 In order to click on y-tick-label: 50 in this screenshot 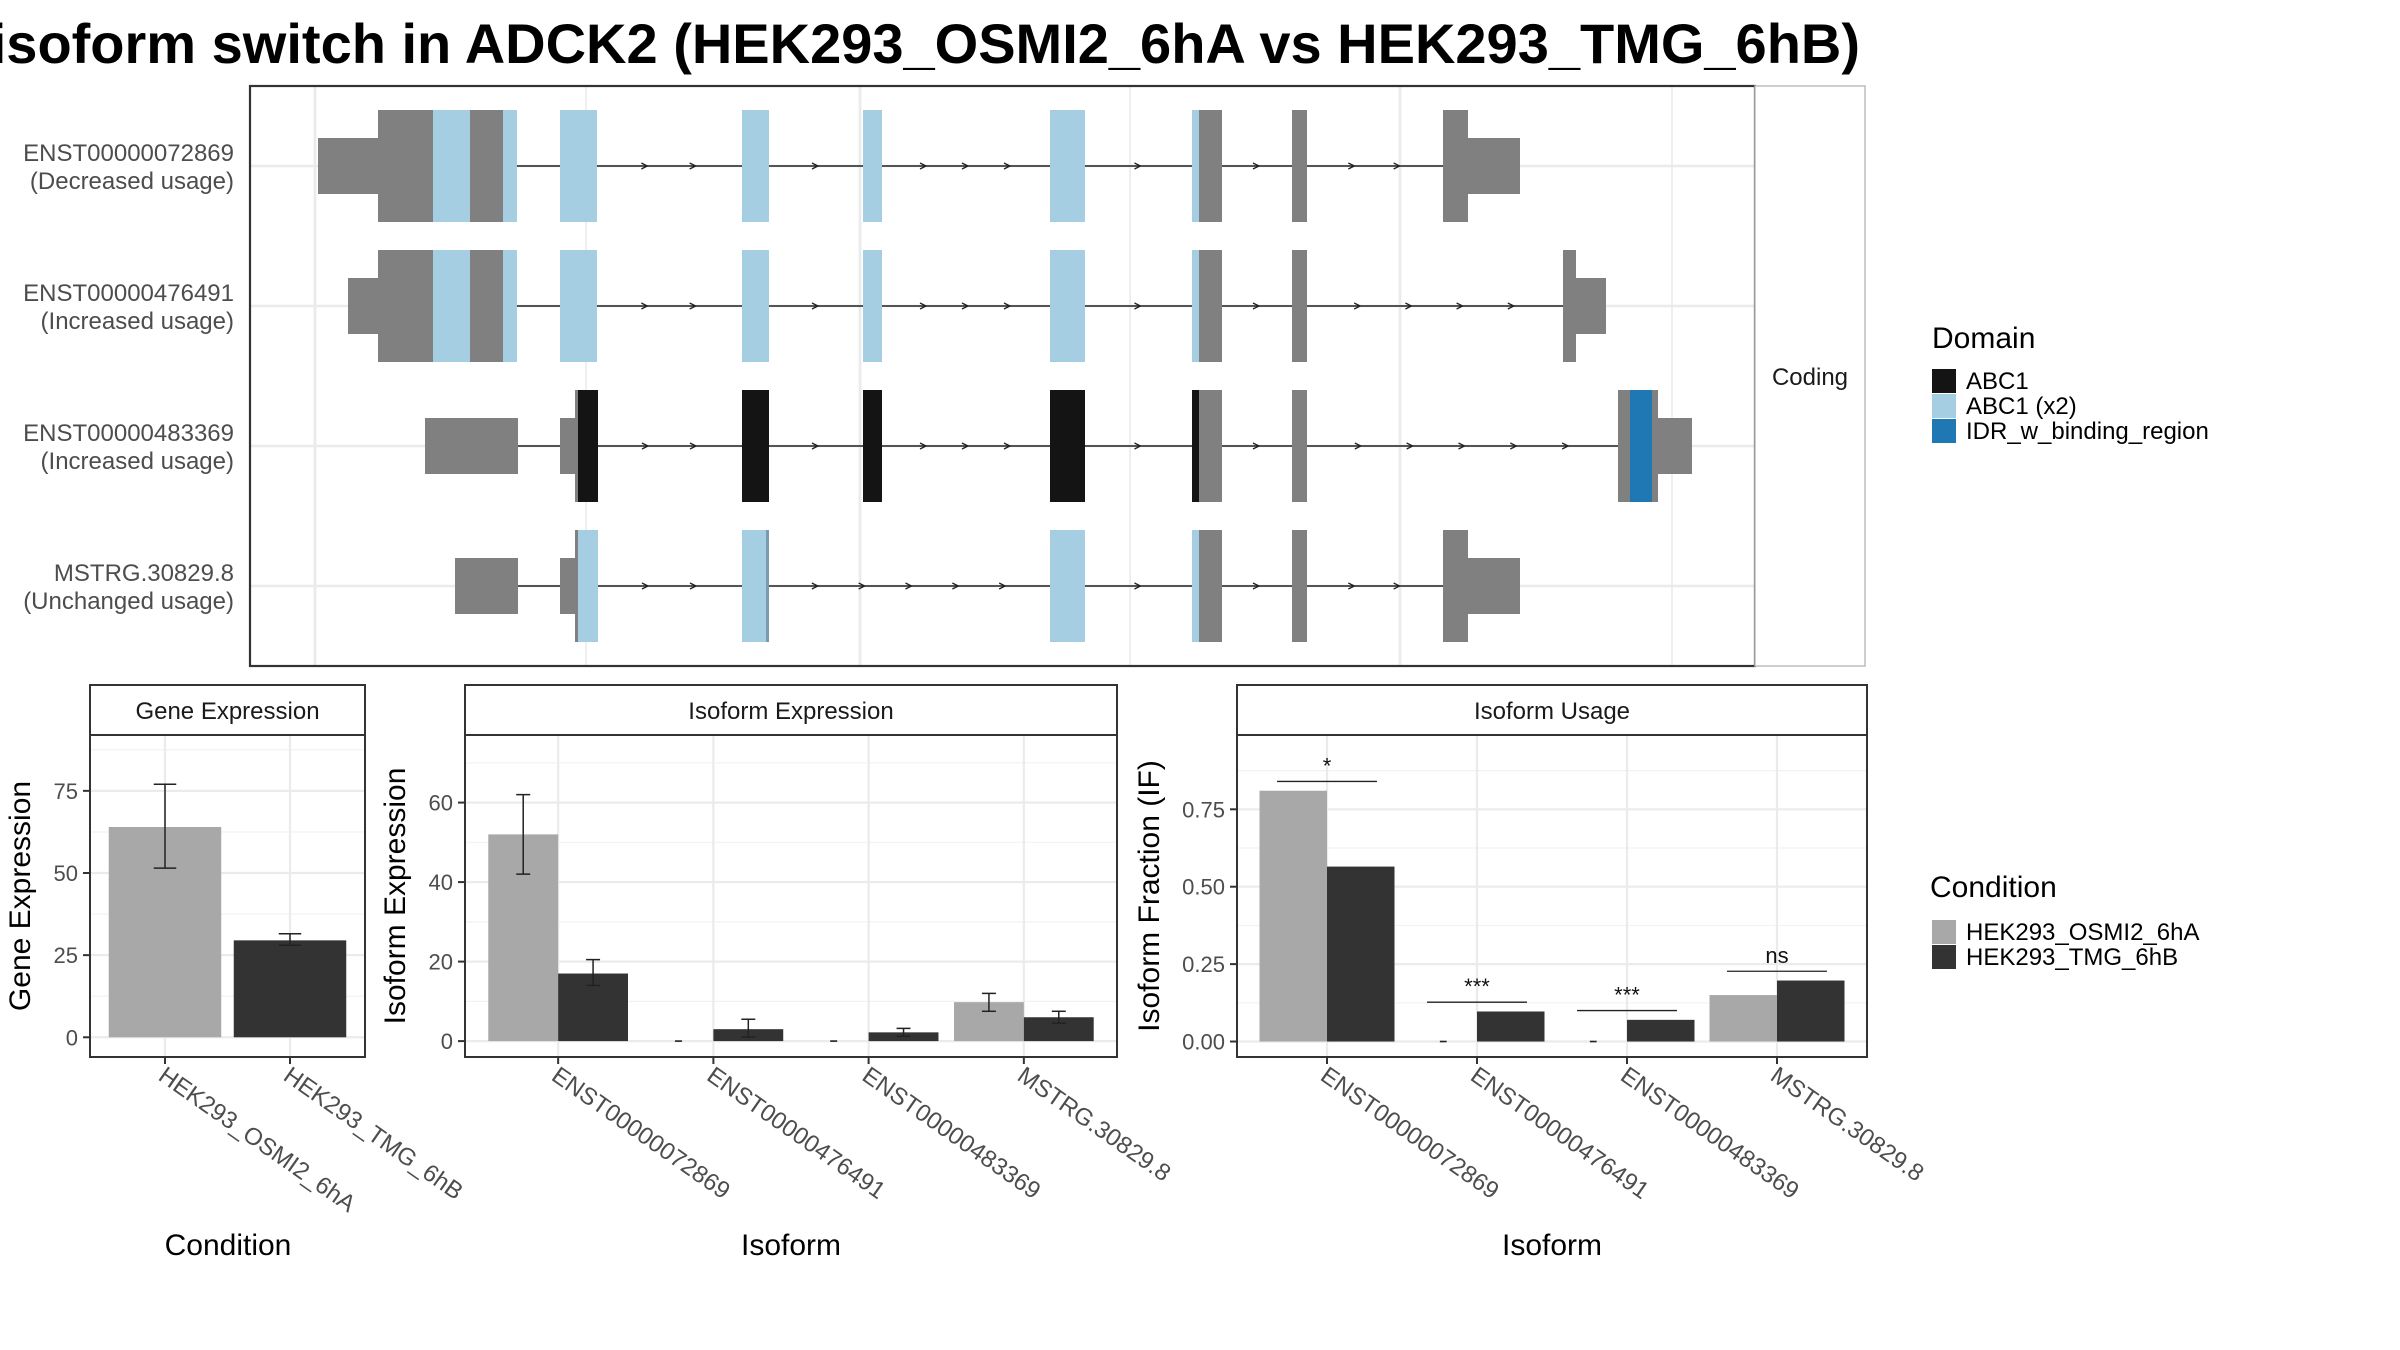, I will do `click(66, 873)`.